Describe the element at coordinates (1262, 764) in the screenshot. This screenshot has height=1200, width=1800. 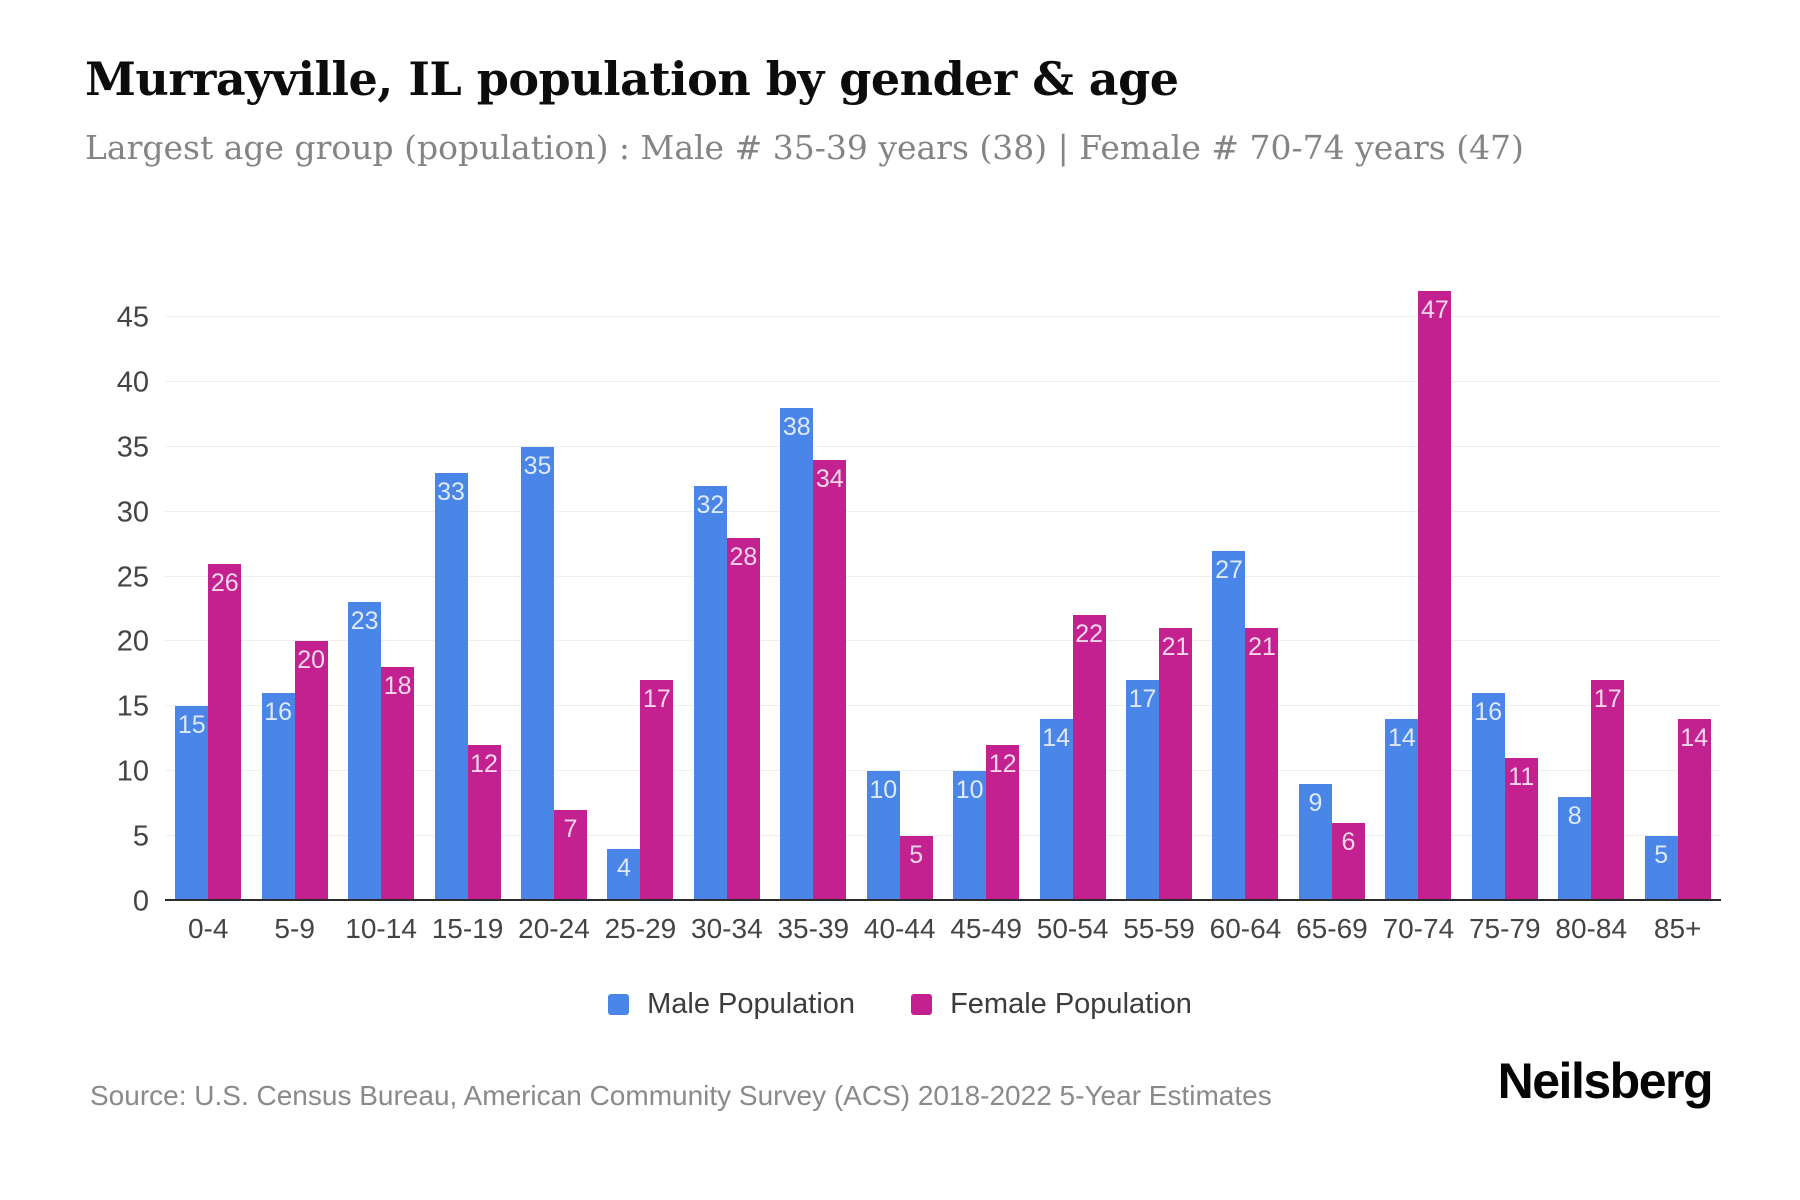
I see `female-bar-60-64: 21` at that location.